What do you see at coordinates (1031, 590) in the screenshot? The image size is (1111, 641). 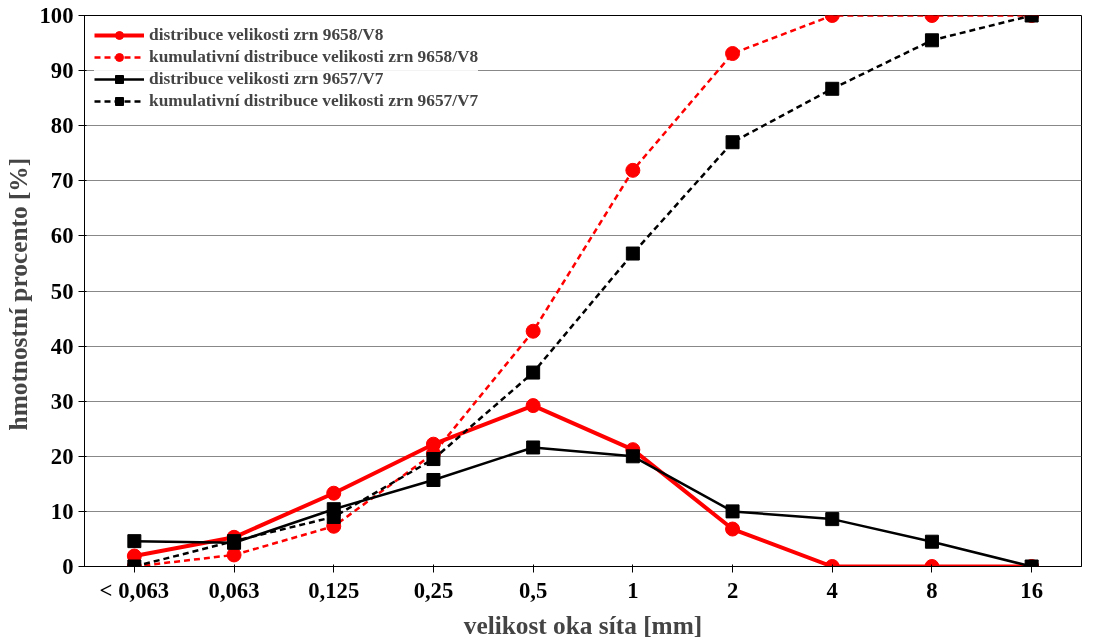 I see `x-tick-label: 16` at bounding box center [1031, 590].